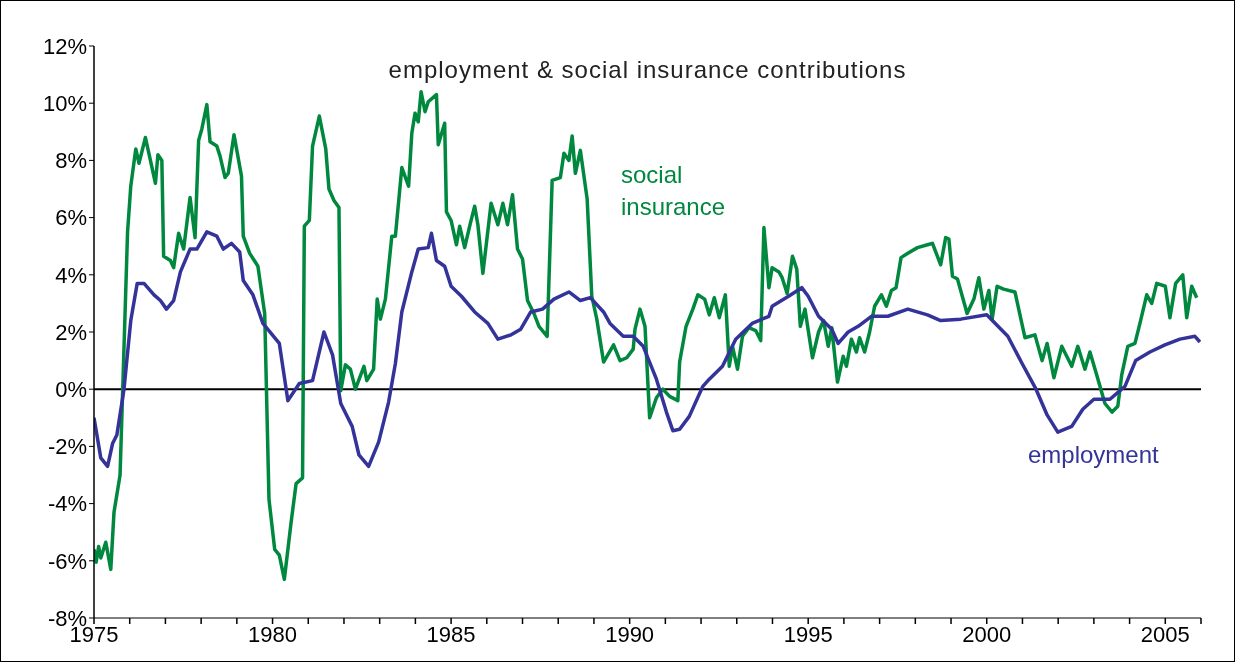  I want to click on y-tick-label: 0%, so click(71, 390).